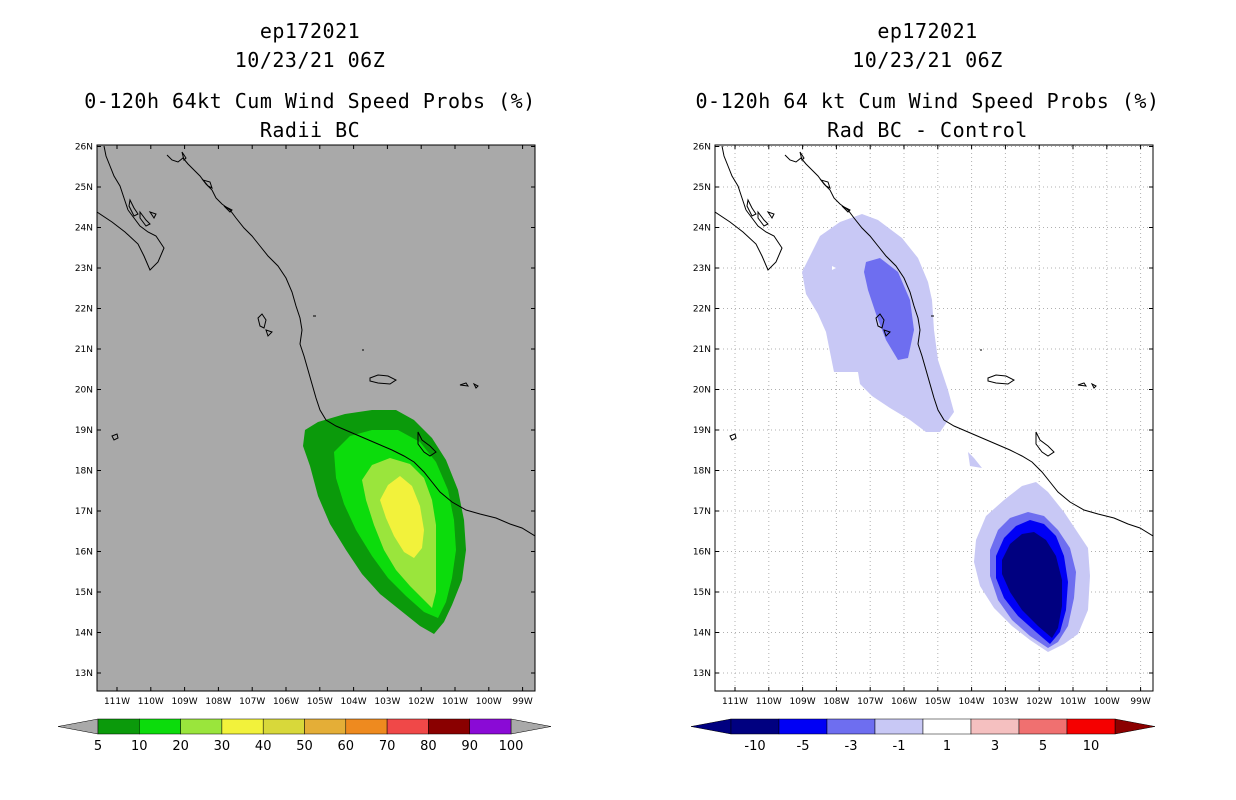 The image size is (1236, 800). Describe the element at coordinates (927, 130) in the screenshot. I see `right-subtitle: Rad BC - Control` at that location.